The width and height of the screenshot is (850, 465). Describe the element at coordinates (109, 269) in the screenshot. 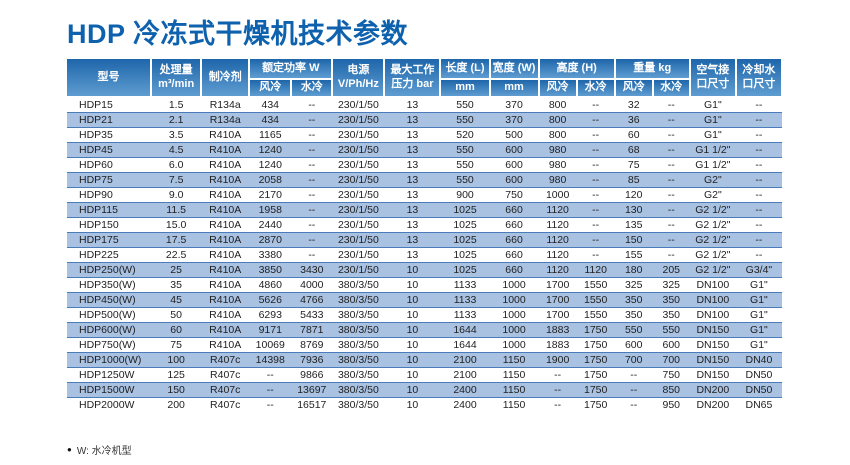

I see `model-cell: HDP250(W)` at that location.